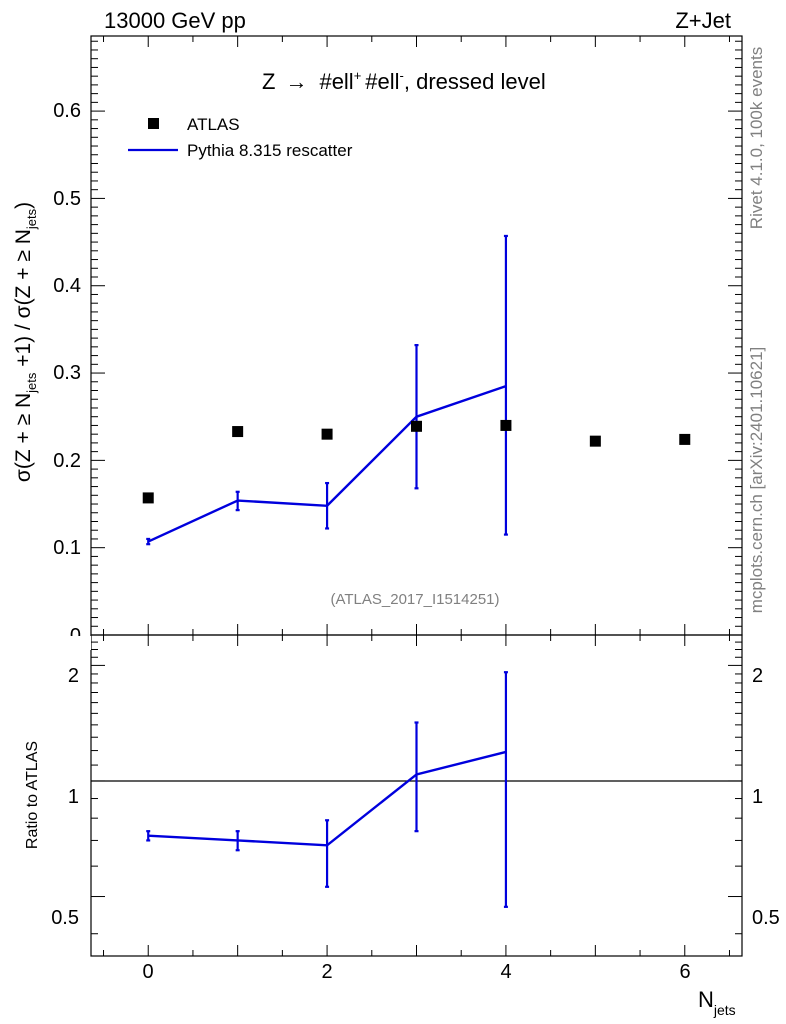 The image size is (786, 1024). What do you see at coordinates (240, 137) in the screenshot?
I see `legend: ATLAS Pythia 8.315 rescatter` at bounding box center [240, 137].